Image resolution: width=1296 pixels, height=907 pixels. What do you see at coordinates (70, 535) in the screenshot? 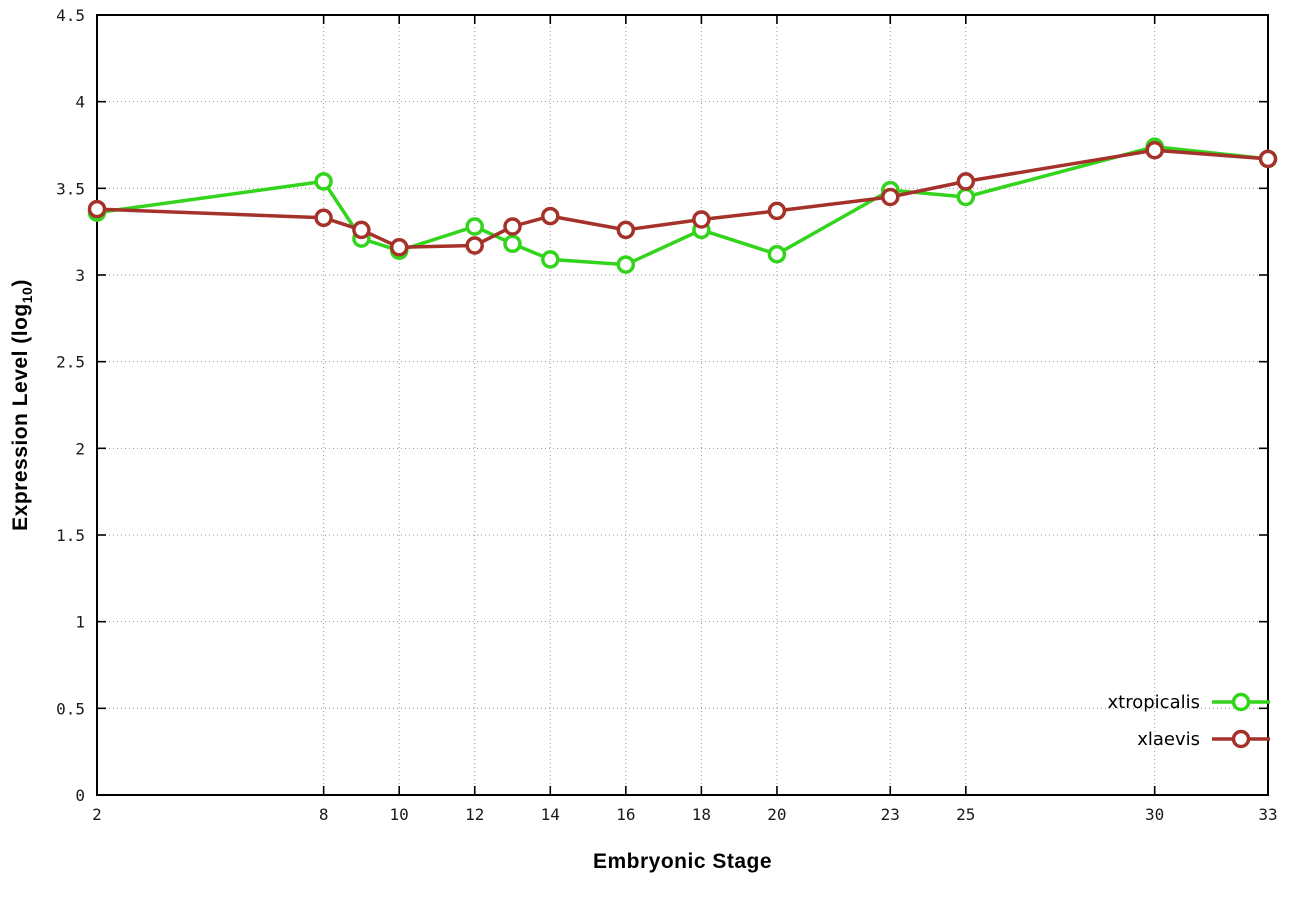
I see `y-tick-label: 1.5` at bounding box center [70, 535].